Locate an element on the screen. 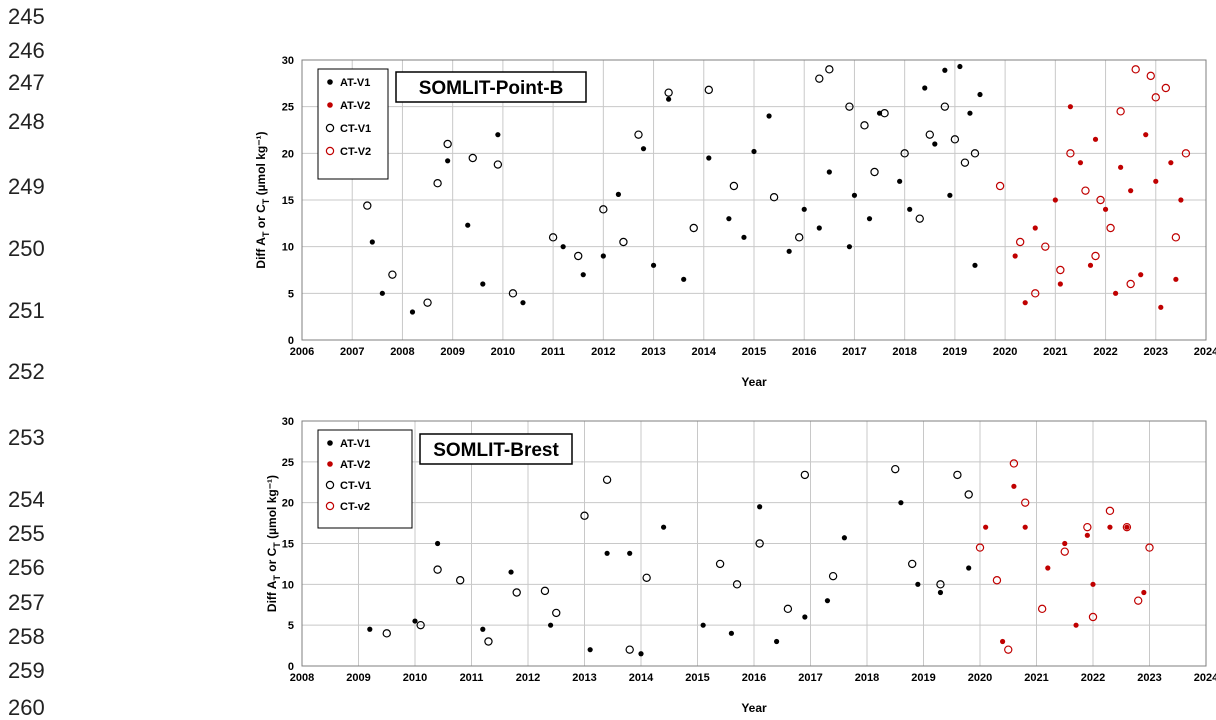 The width and height of the screenshot is (1216, 720). x-tick-label: 2017 is located at coordinates (854, 352).